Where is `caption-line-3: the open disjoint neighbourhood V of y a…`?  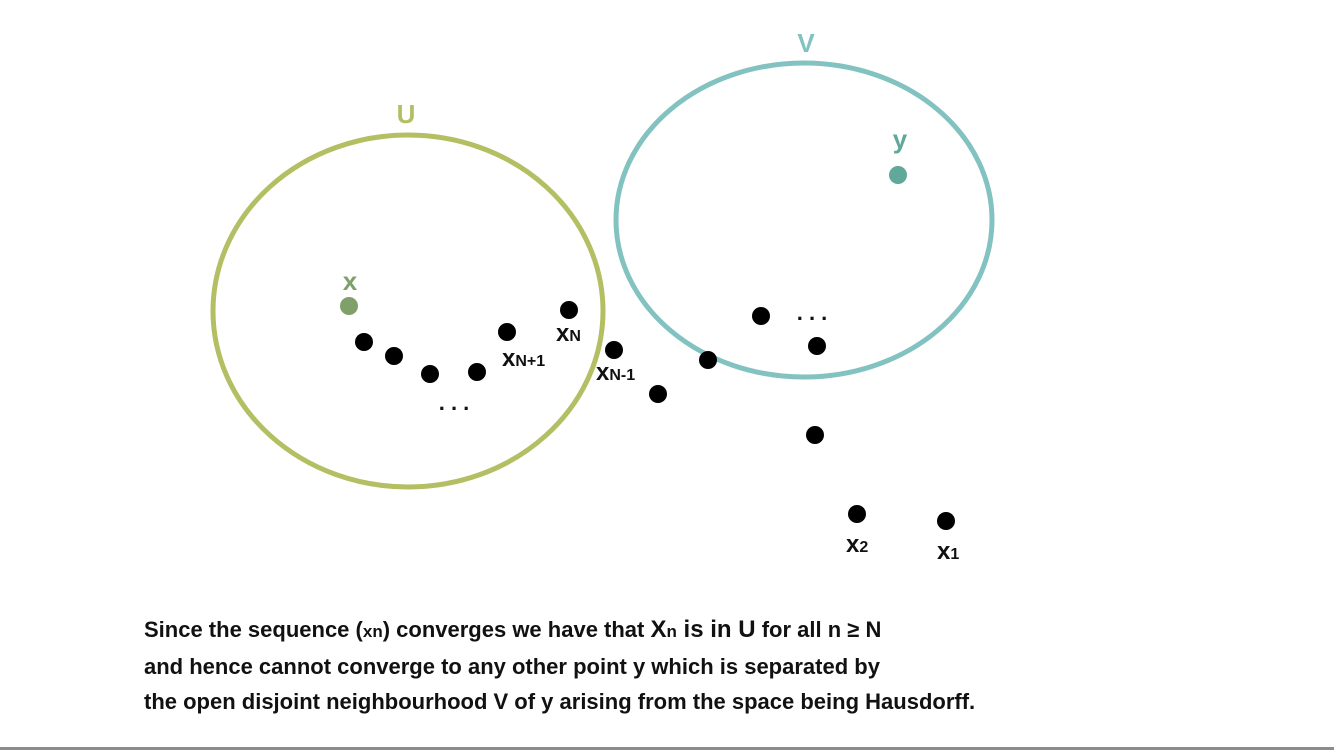 caption-line-3: the open disjoint neighbourhood V of y a… is located at coordinates (560, 701).